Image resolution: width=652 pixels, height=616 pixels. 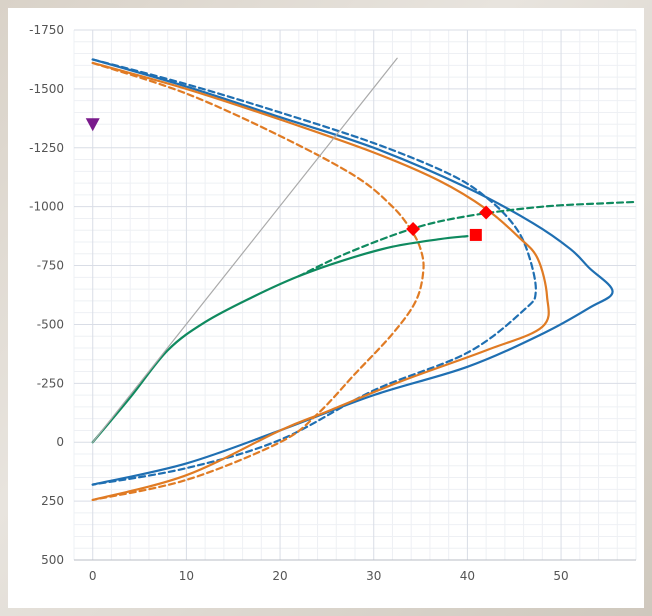 I want to click on y-tick-label: -500, so click(x=50, y=324).